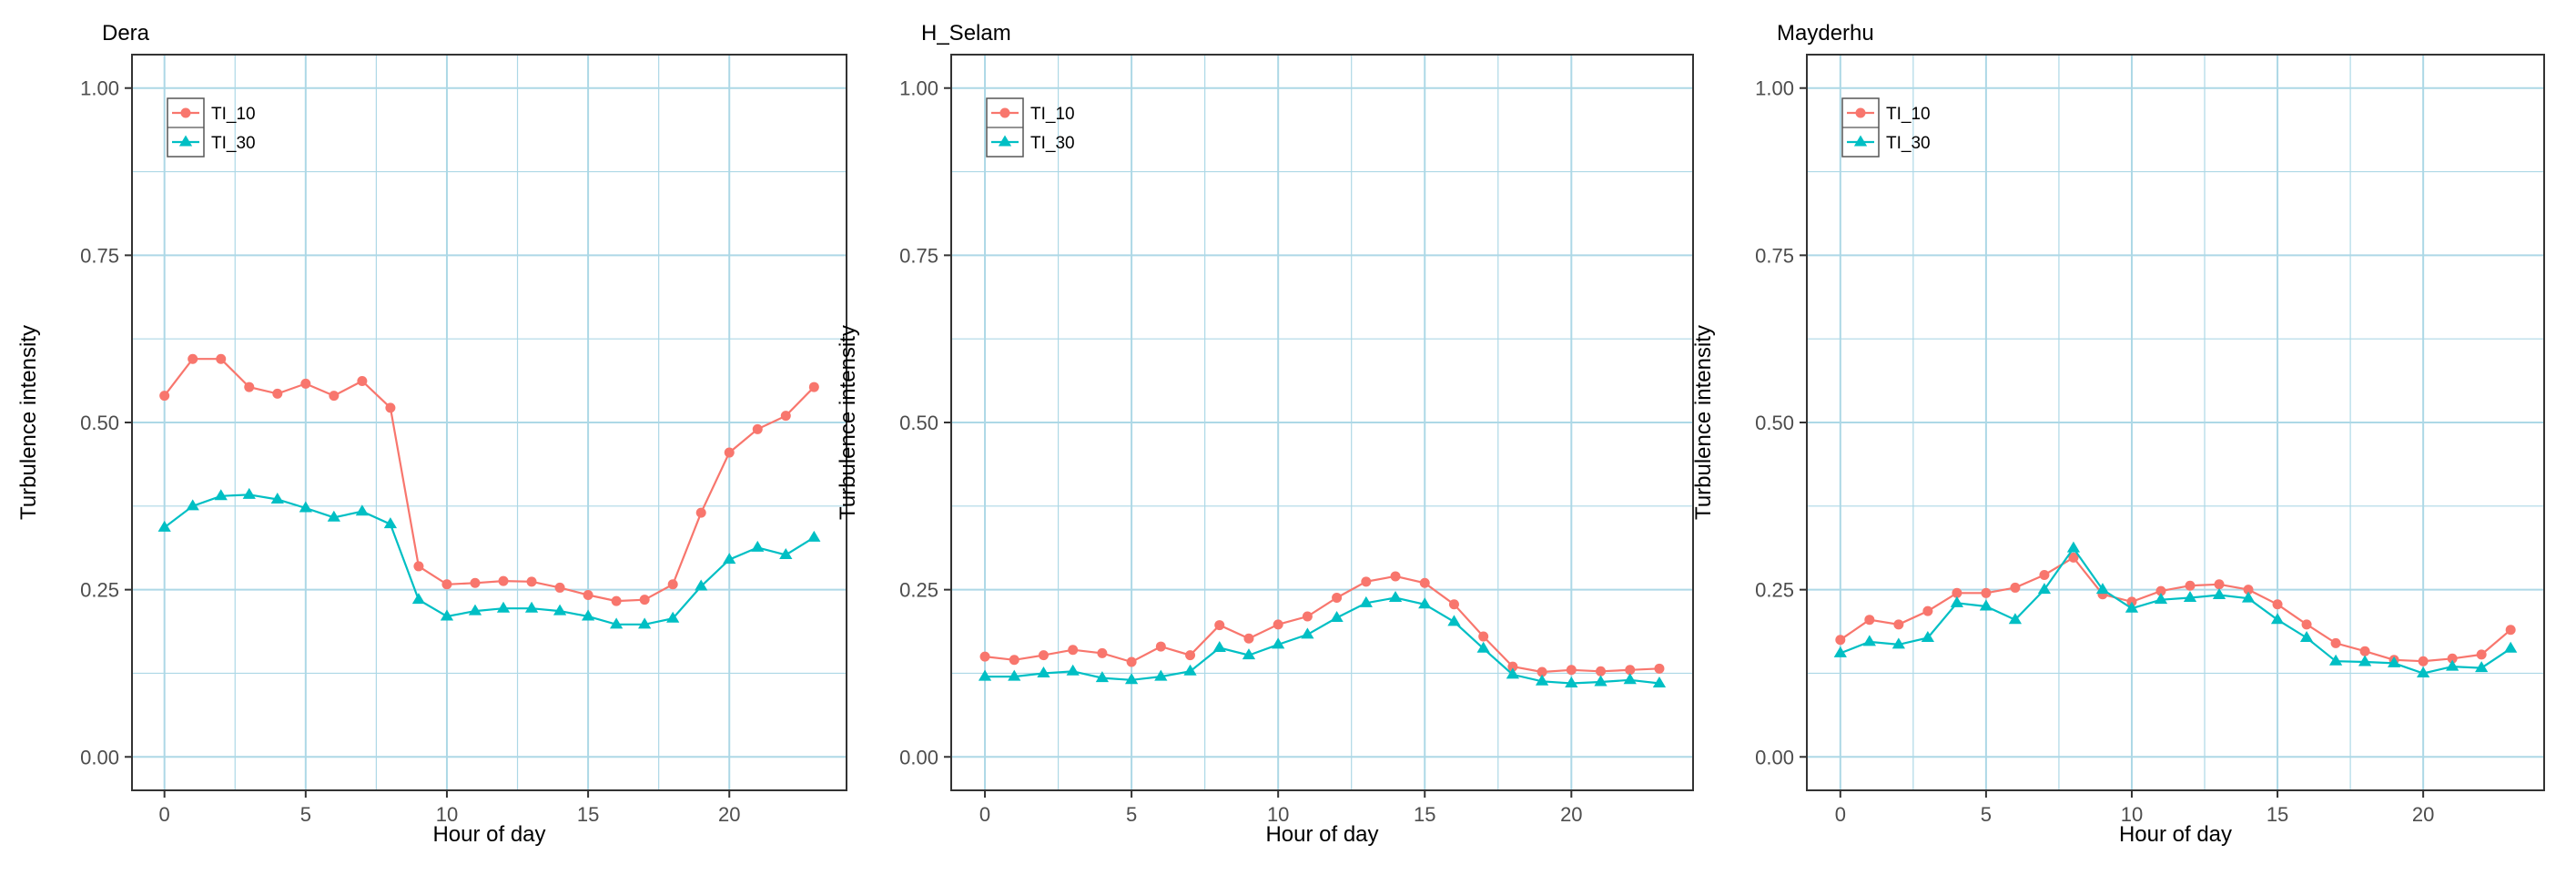 This screenshot has width=2576, height=875. I want to click on x-tick-label: 15, so click(588, 814).